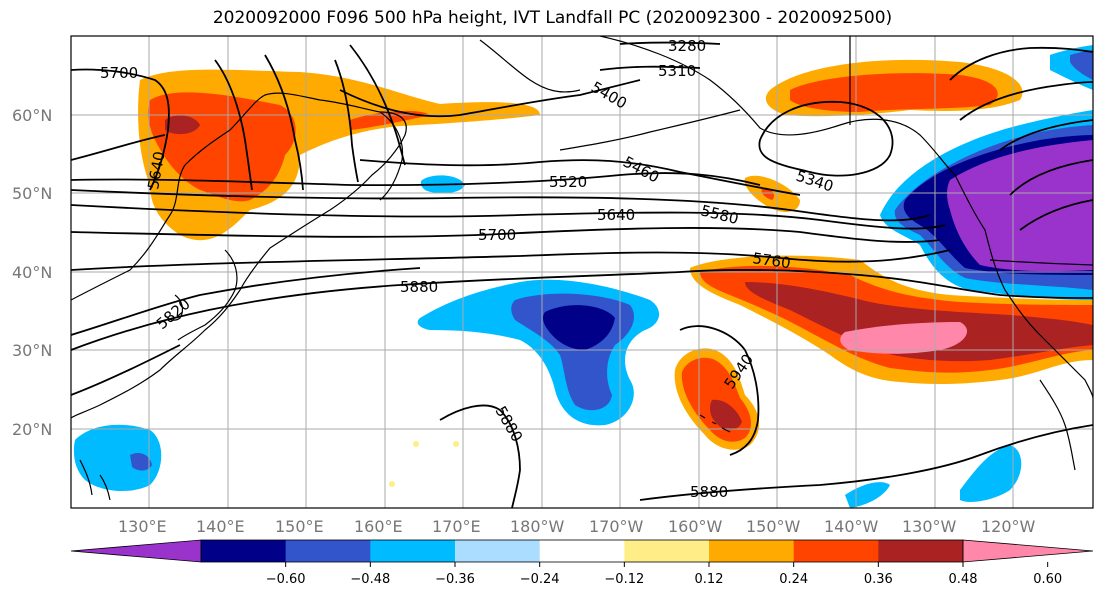 The image size is (1105, 601). What do you see at coordinates (1041, 262) in the screenshot?
I see `border-canada-us` at bounding box center [1041, 262].